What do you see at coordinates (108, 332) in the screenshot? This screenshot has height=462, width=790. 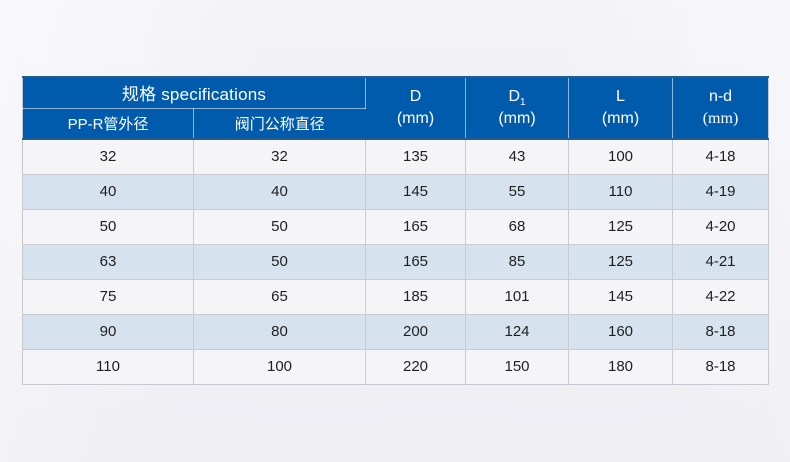 I see `table-cell: 90` at bounding box center [108, 332].